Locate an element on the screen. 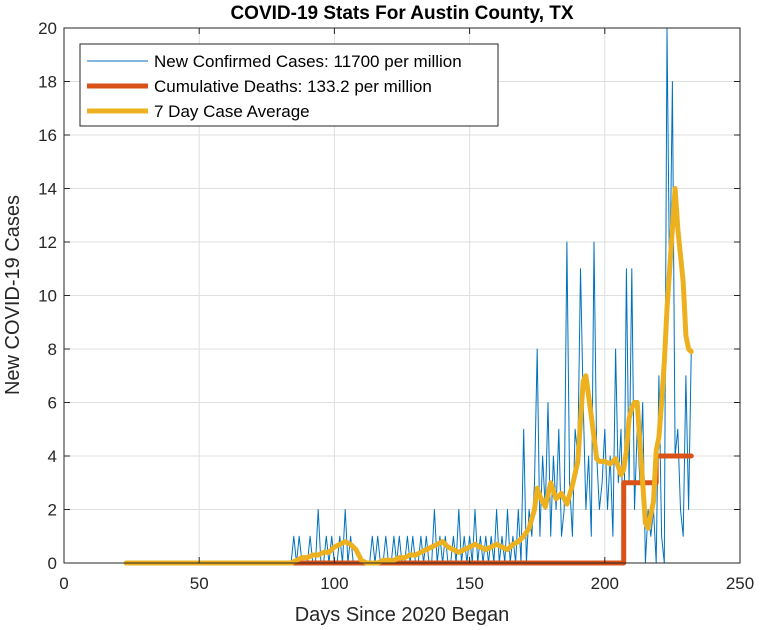  legend-box is located at coordinates (289, 85).